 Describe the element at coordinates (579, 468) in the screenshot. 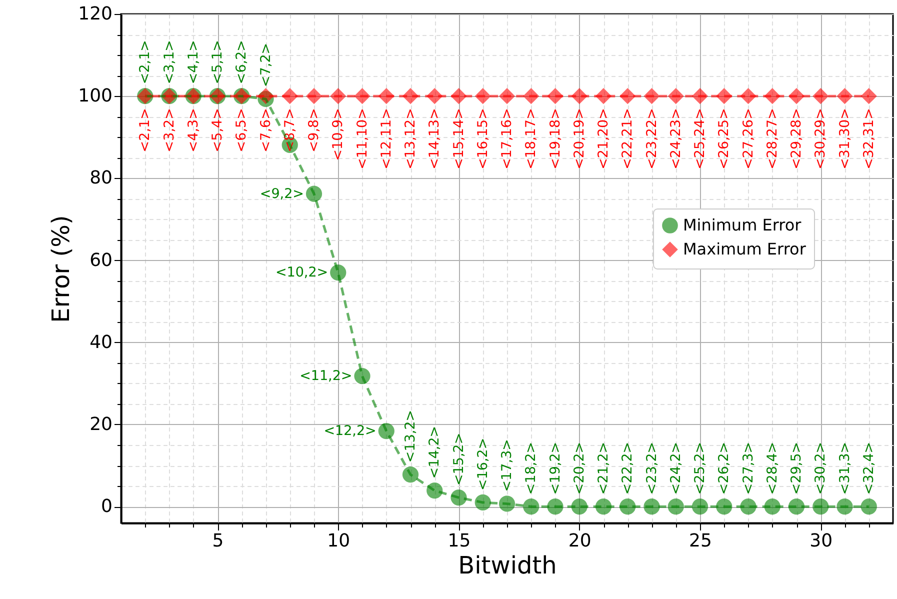

I see `data-label: <20,2>` at that location.